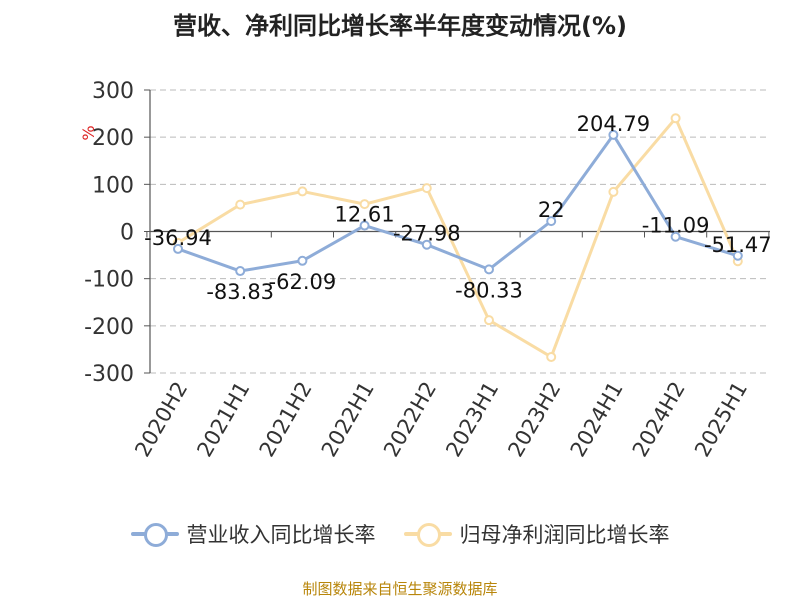  Describe the element at coordinates (127, 233) in the screenshot. I see `y-tick-label: 0` at that location.